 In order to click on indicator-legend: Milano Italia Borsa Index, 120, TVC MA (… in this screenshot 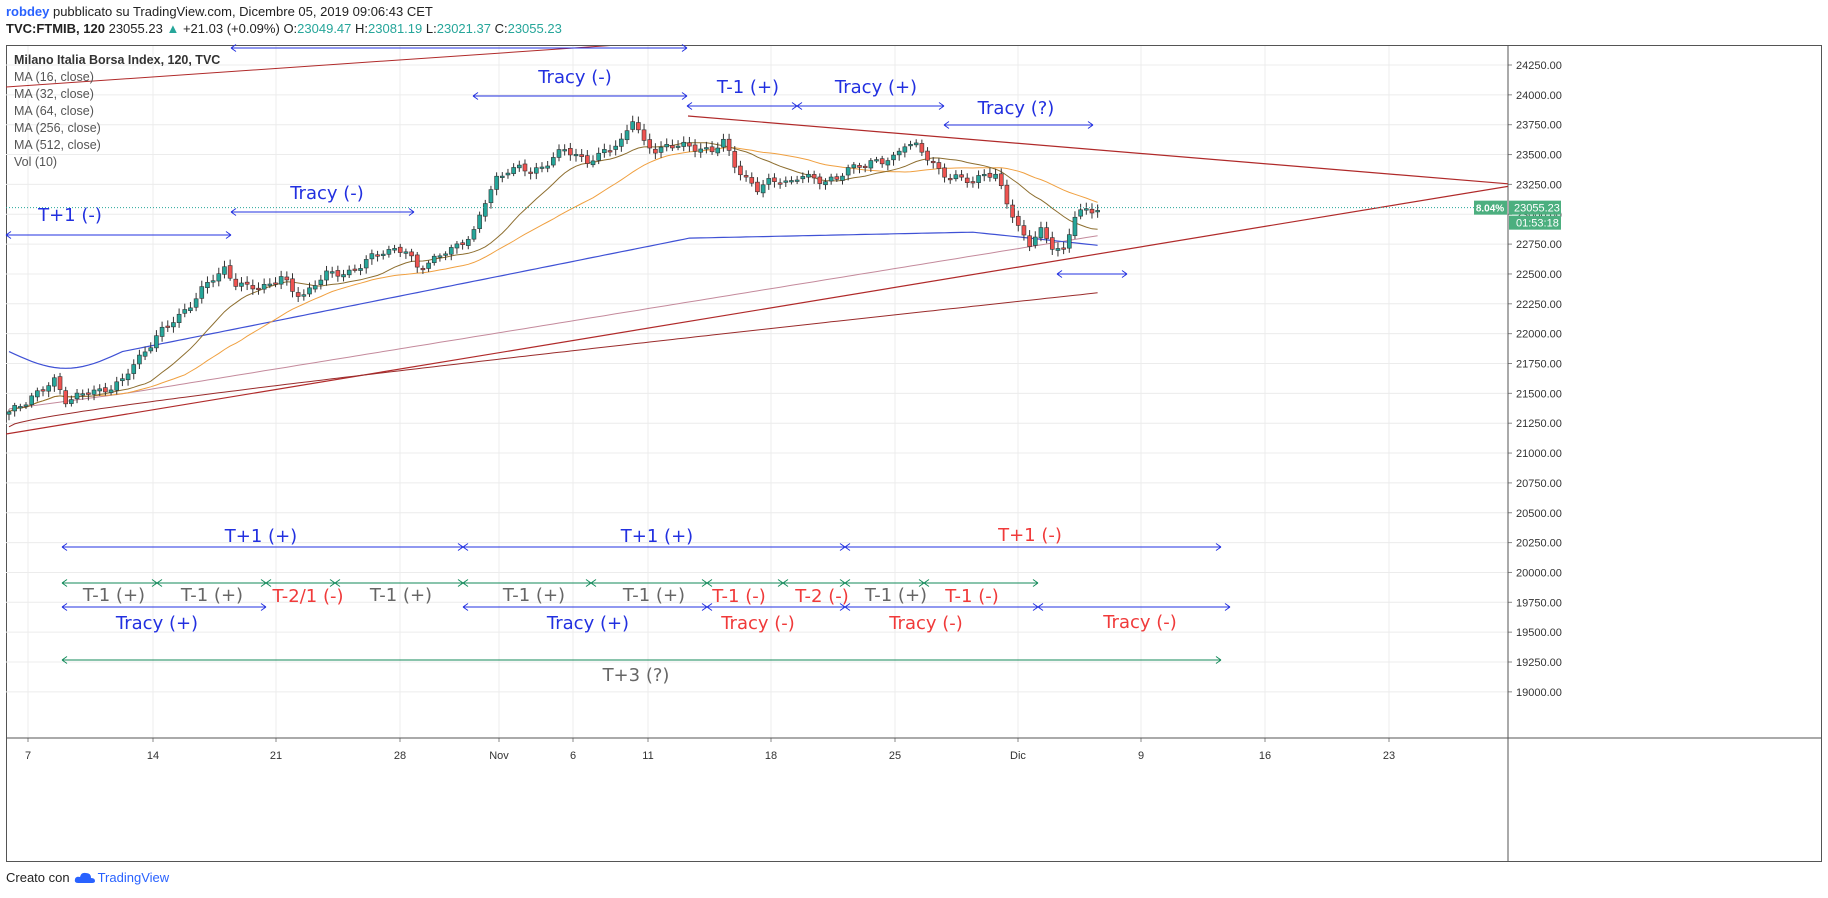, I will do `click(117, 111)`.